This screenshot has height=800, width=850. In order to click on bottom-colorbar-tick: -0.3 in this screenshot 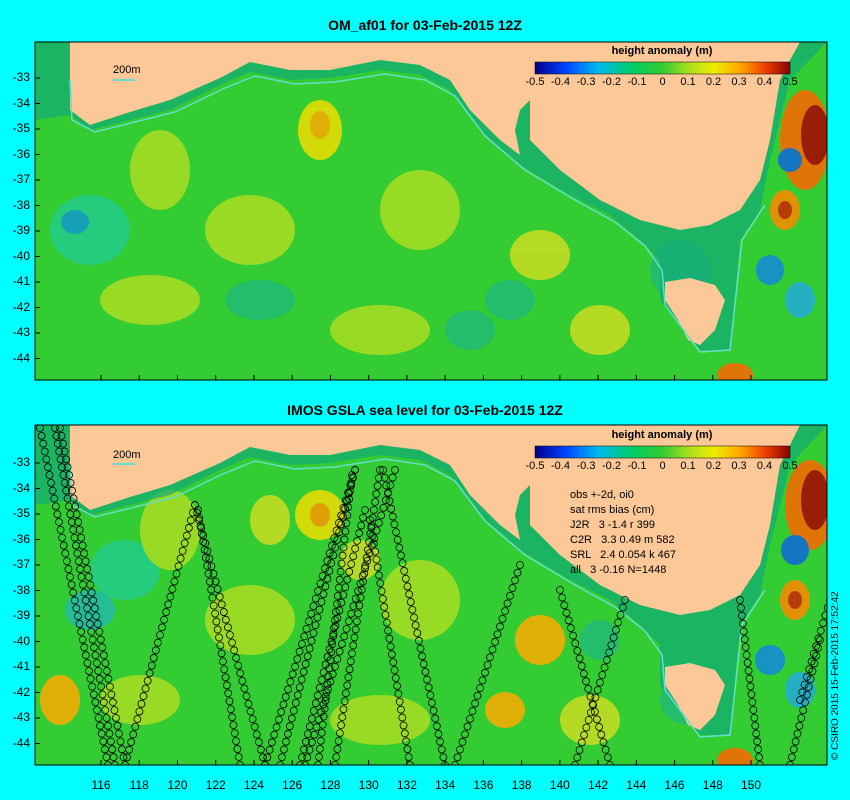, I will do `click(586, 466)`.